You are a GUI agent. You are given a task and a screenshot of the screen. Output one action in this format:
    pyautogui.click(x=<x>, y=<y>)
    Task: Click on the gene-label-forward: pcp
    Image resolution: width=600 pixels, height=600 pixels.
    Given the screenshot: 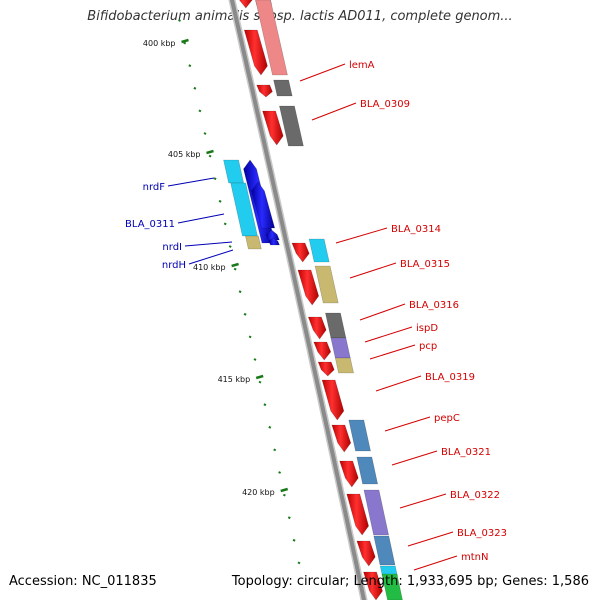 What is the action you would take?
    pyautogui.click(x=428, y=346)
    